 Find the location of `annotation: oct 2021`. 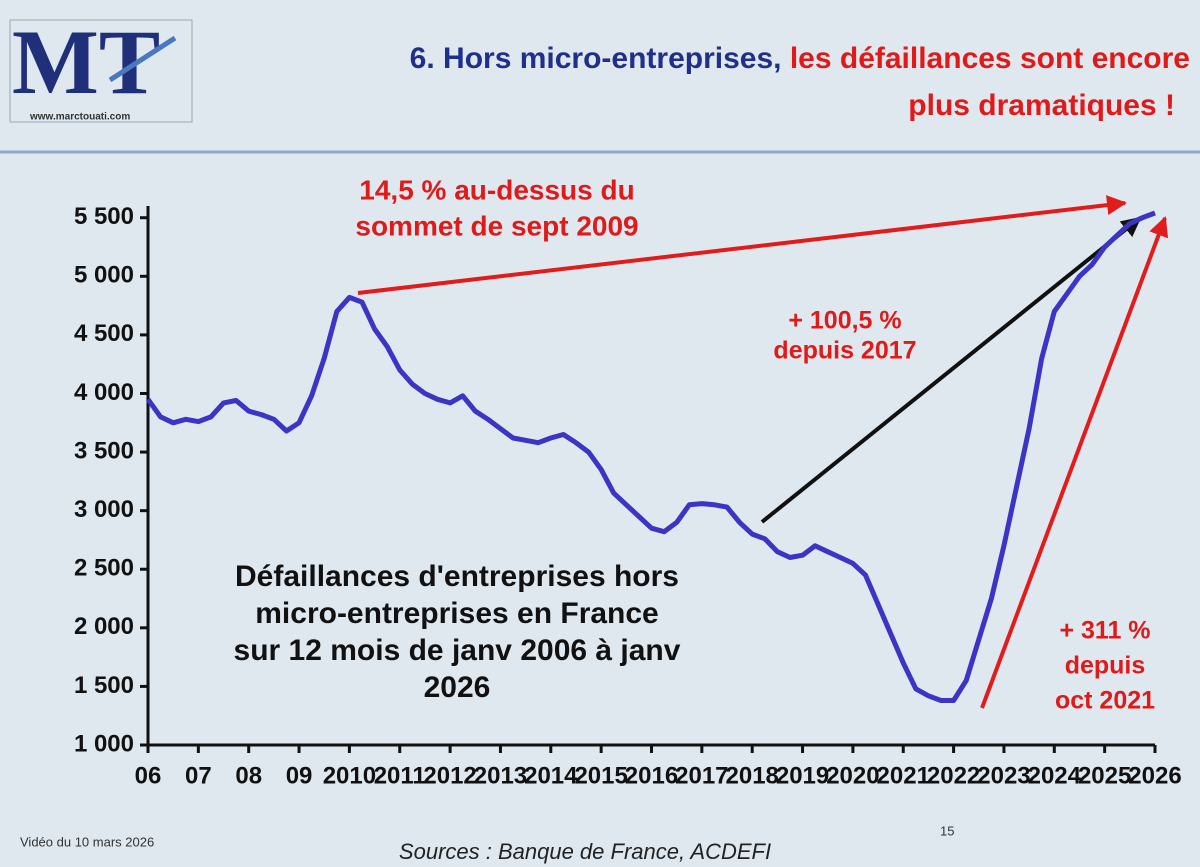

annotation: oct 2021 is located at coordinates (1105, 701).